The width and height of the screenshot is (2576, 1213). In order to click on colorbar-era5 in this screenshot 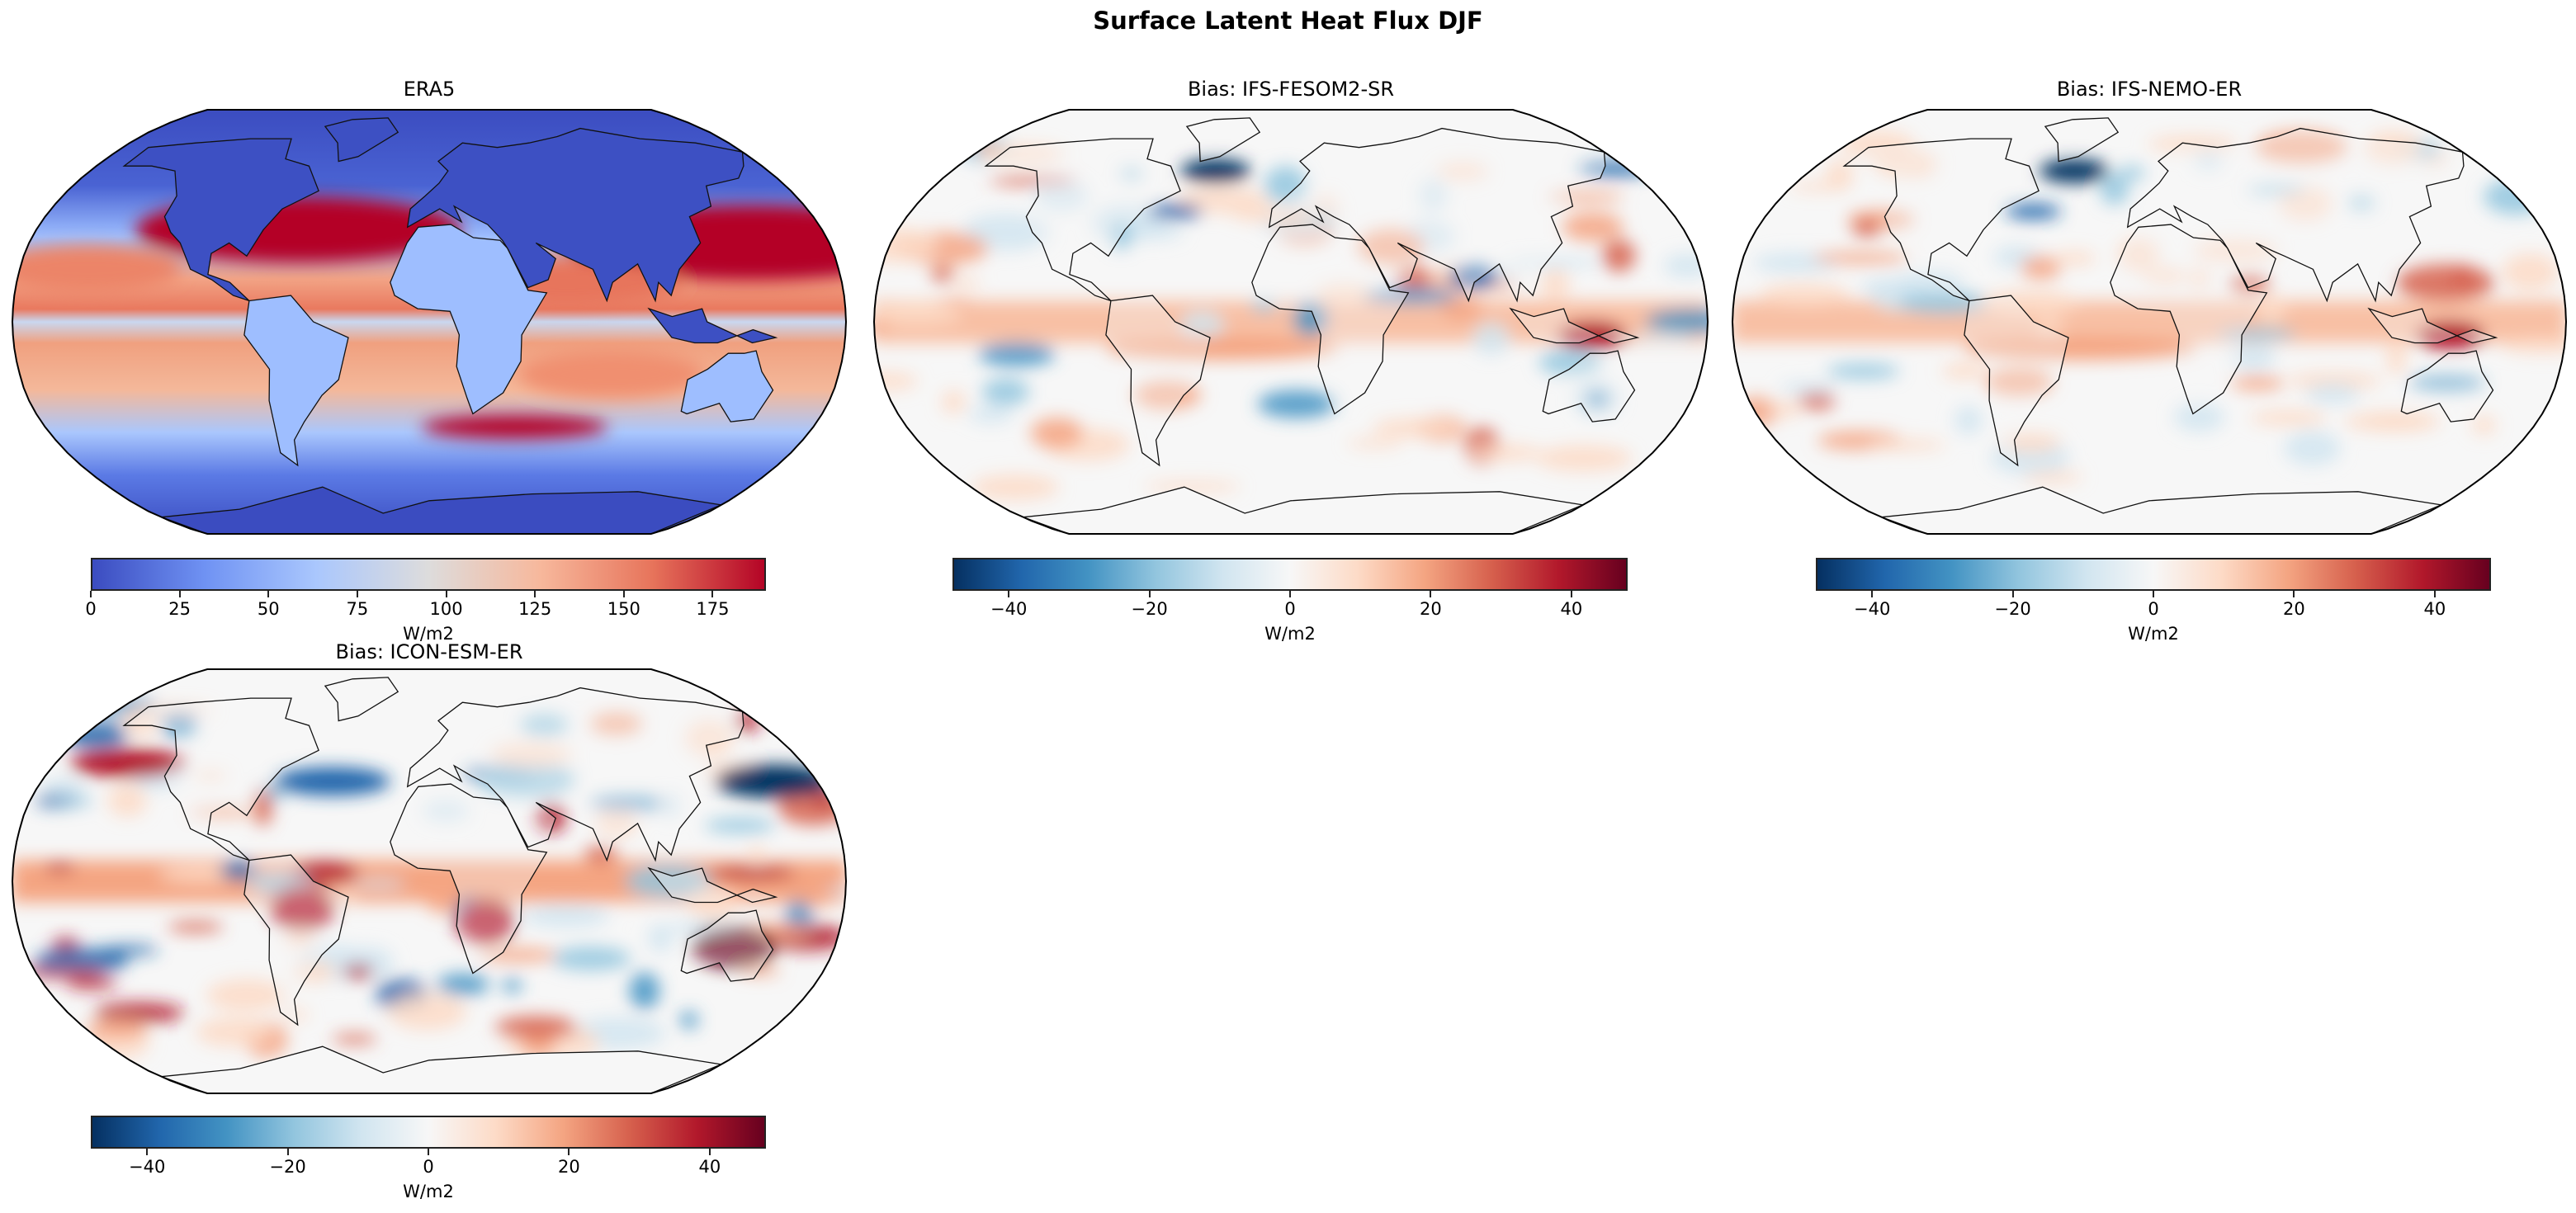, I will do `click(428, 574)`.